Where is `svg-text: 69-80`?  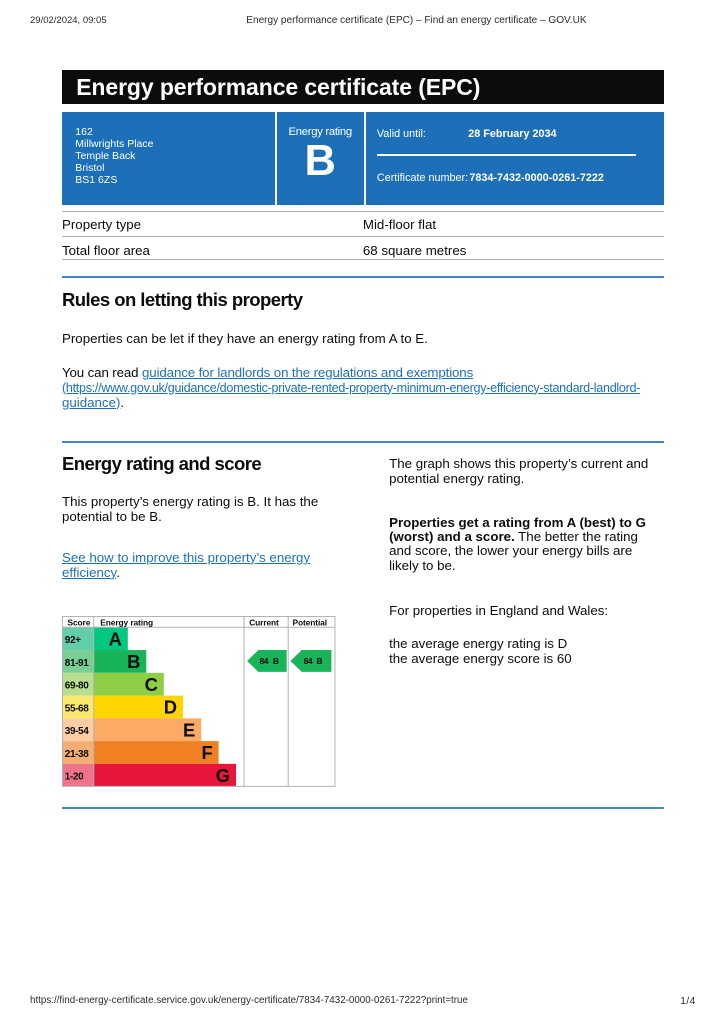 svg-text: 69-80 is located at coordinates (77, 686).